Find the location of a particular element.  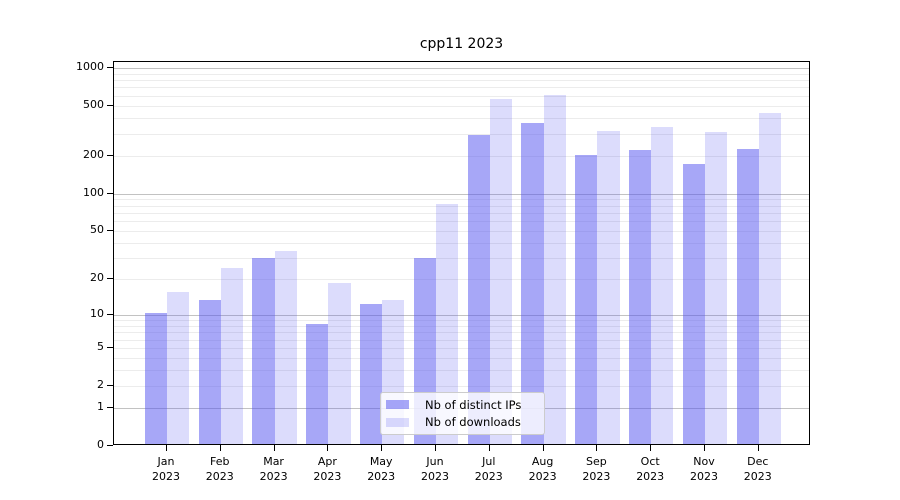

x-tick-label: Mar 2023 is located at coordinates (274, 469).